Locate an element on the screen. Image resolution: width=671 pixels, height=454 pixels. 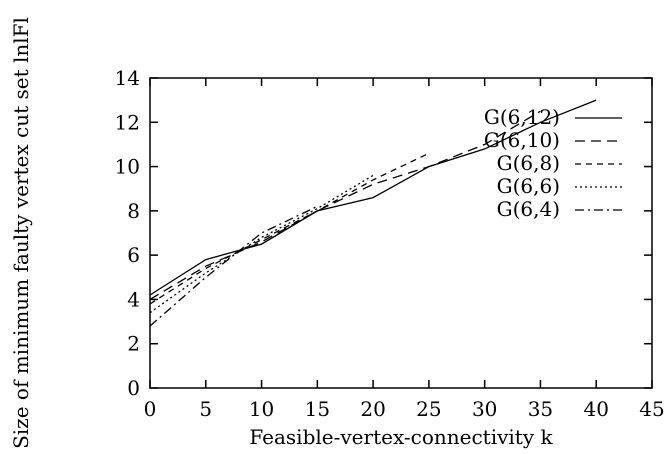
y-tick-label: 8 is located at coordinates (133, 211).